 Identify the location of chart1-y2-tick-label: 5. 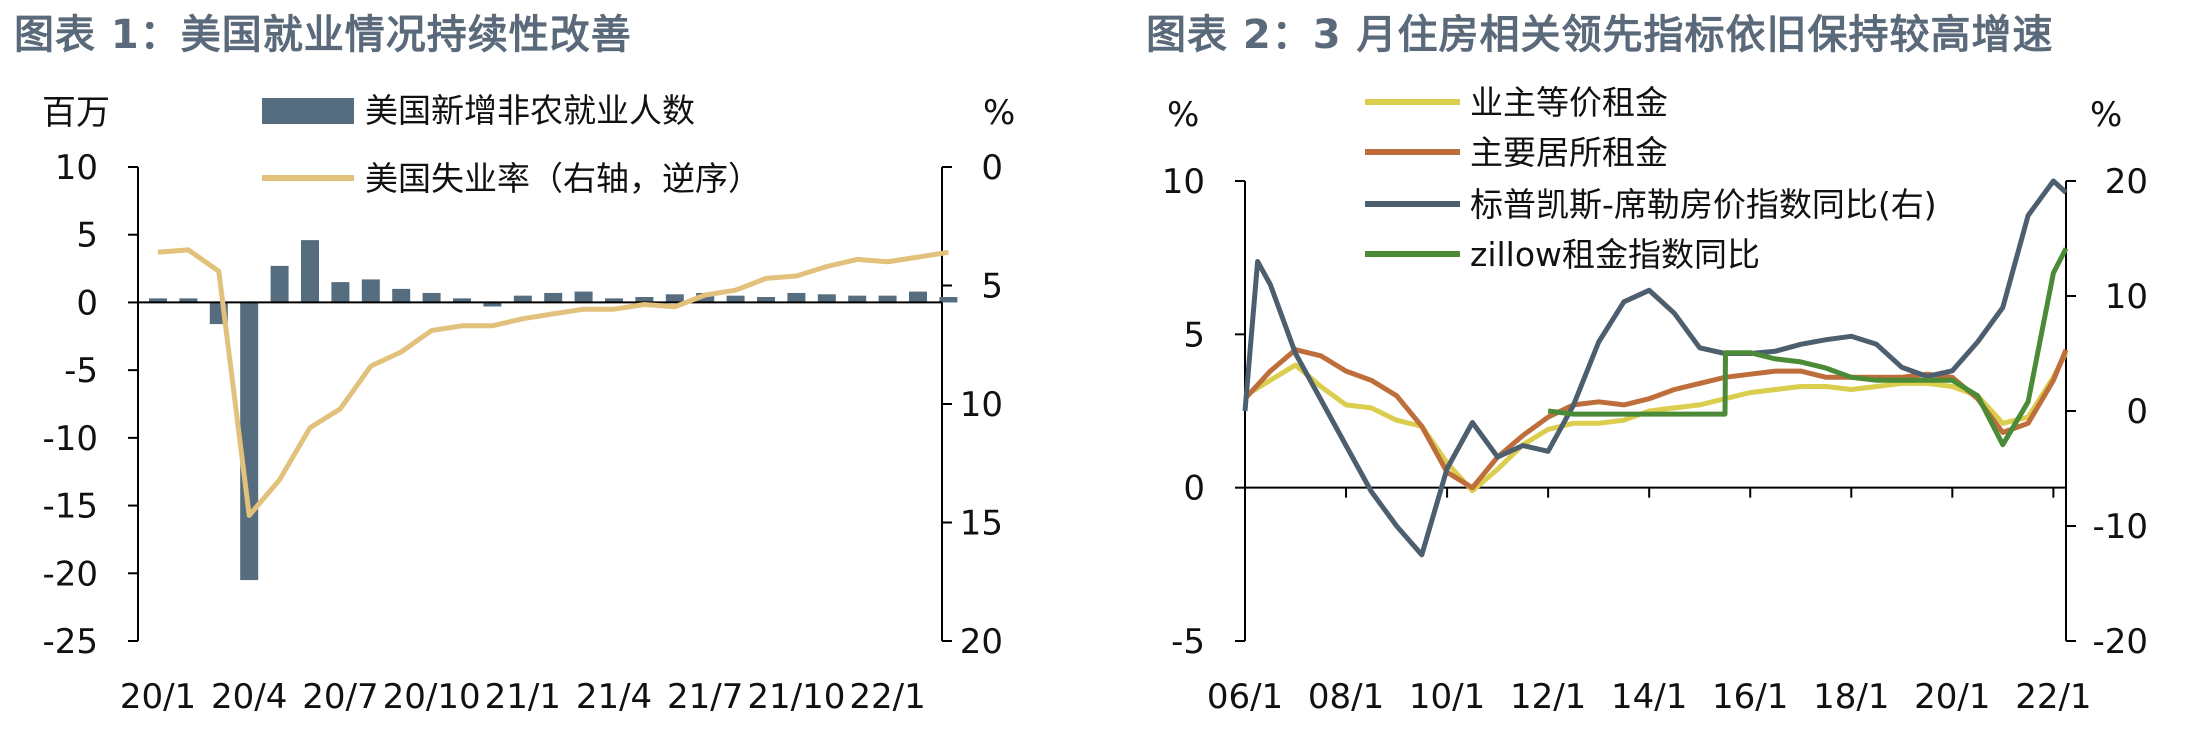
(992, 287).